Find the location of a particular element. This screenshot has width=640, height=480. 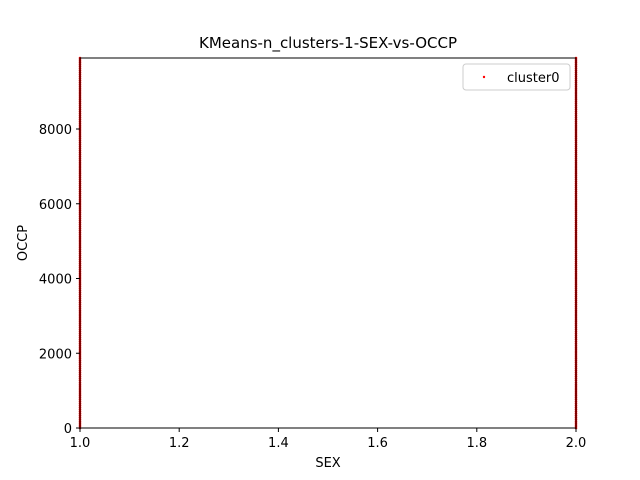

x-tick-label: 1.0 is located at coordinates (80, 443).